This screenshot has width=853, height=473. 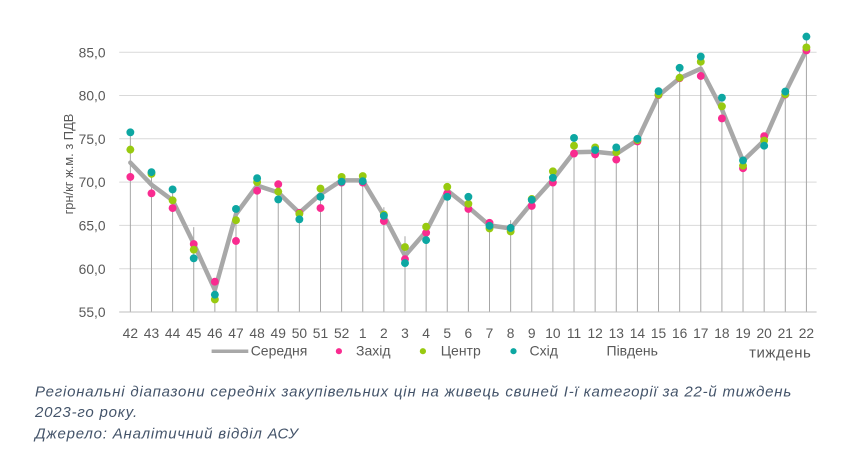 I want to click on svg-text: грн/кг ж.м. з ПДВ, so click(x=68, y=164).